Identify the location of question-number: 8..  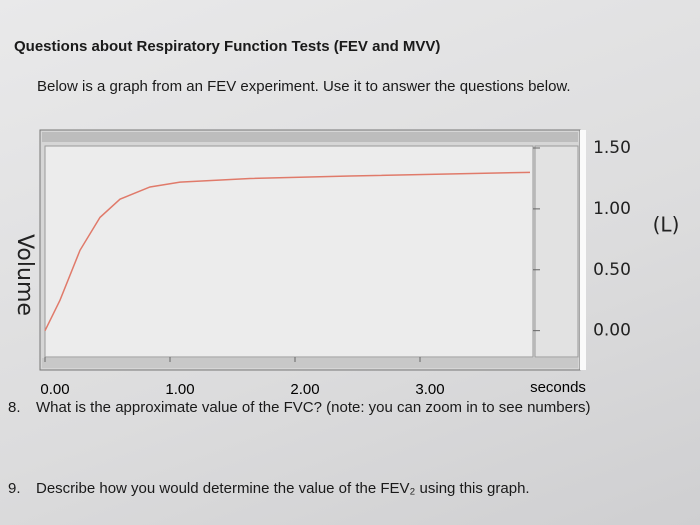
(14, 407).